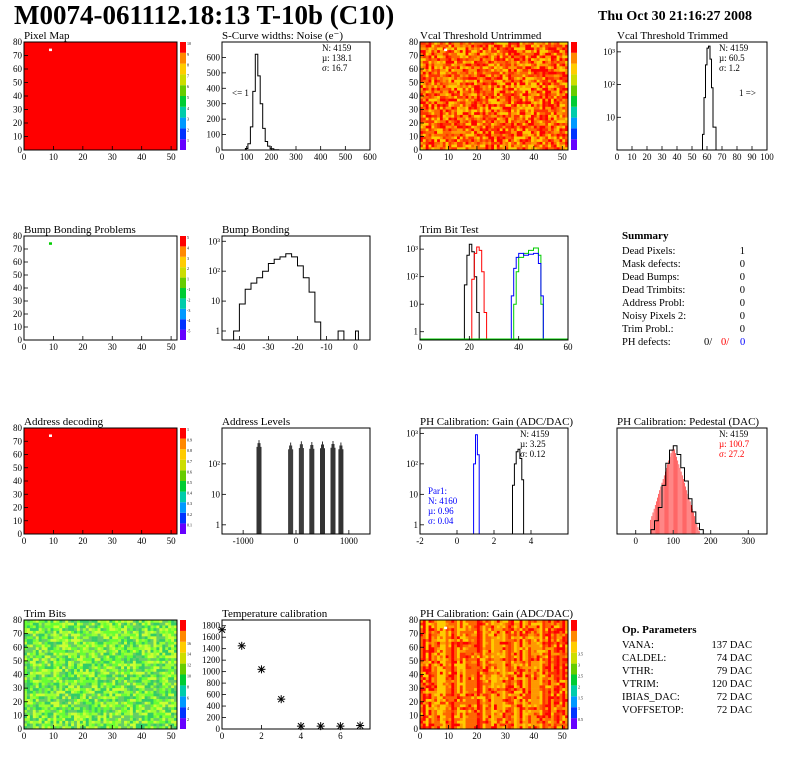 The height and width of the screenshot is (772, 796). I want to click on y-tick-label: 70, so click(414, 634).